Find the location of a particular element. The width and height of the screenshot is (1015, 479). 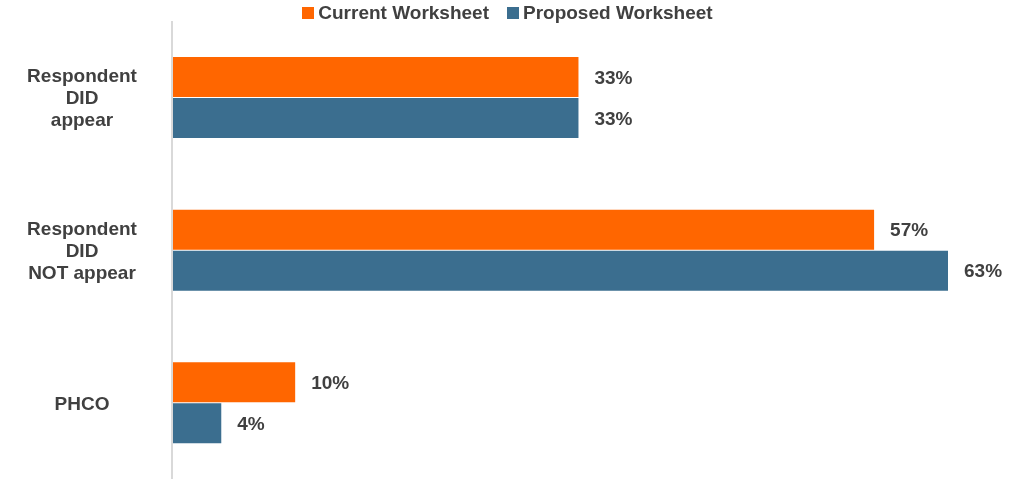

data-label: 57% is located at coordinates (909, 230).